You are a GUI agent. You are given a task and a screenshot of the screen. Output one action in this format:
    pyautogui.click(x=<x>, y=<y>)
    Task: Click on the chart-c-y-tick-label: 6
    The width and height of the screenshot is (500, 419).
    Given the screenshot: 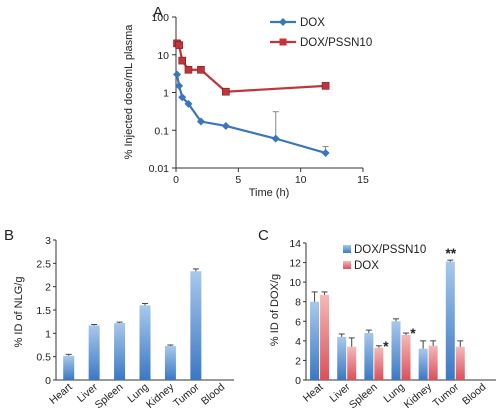 What is the action you would take?
    pyautogui.click(x=298, y=322)
    